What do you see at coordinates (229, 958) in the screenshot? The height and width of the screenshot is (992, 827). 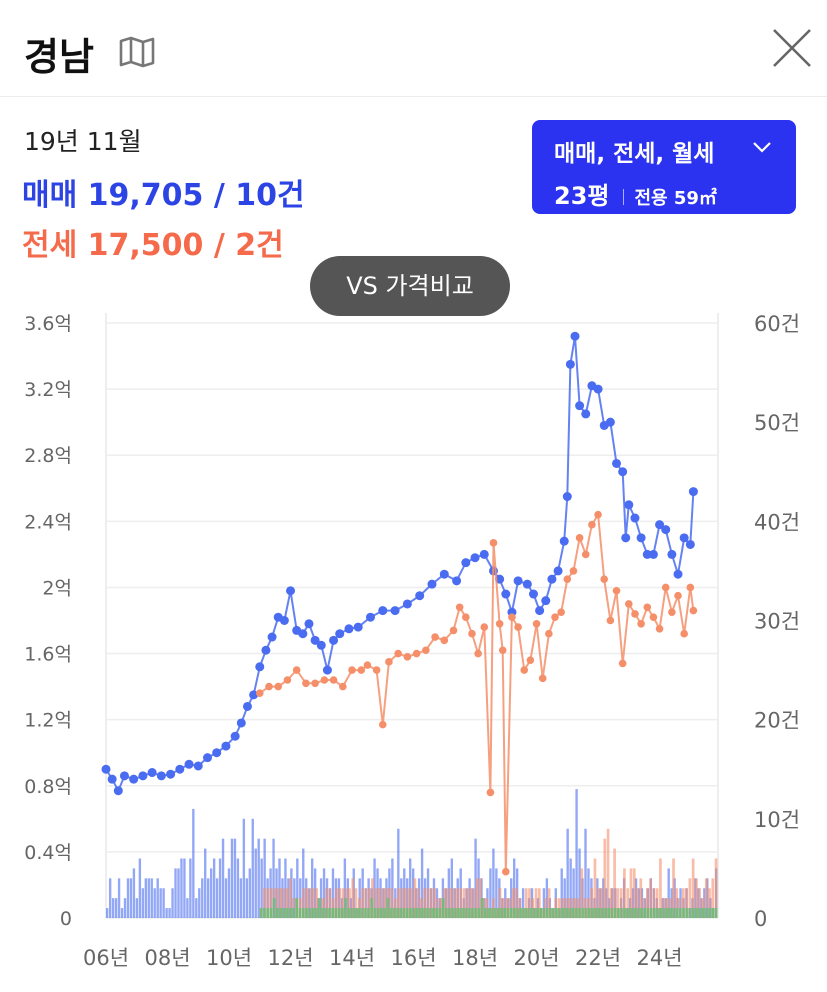 I see `x-tick-label: 10년` at bounding box center [229, 958].